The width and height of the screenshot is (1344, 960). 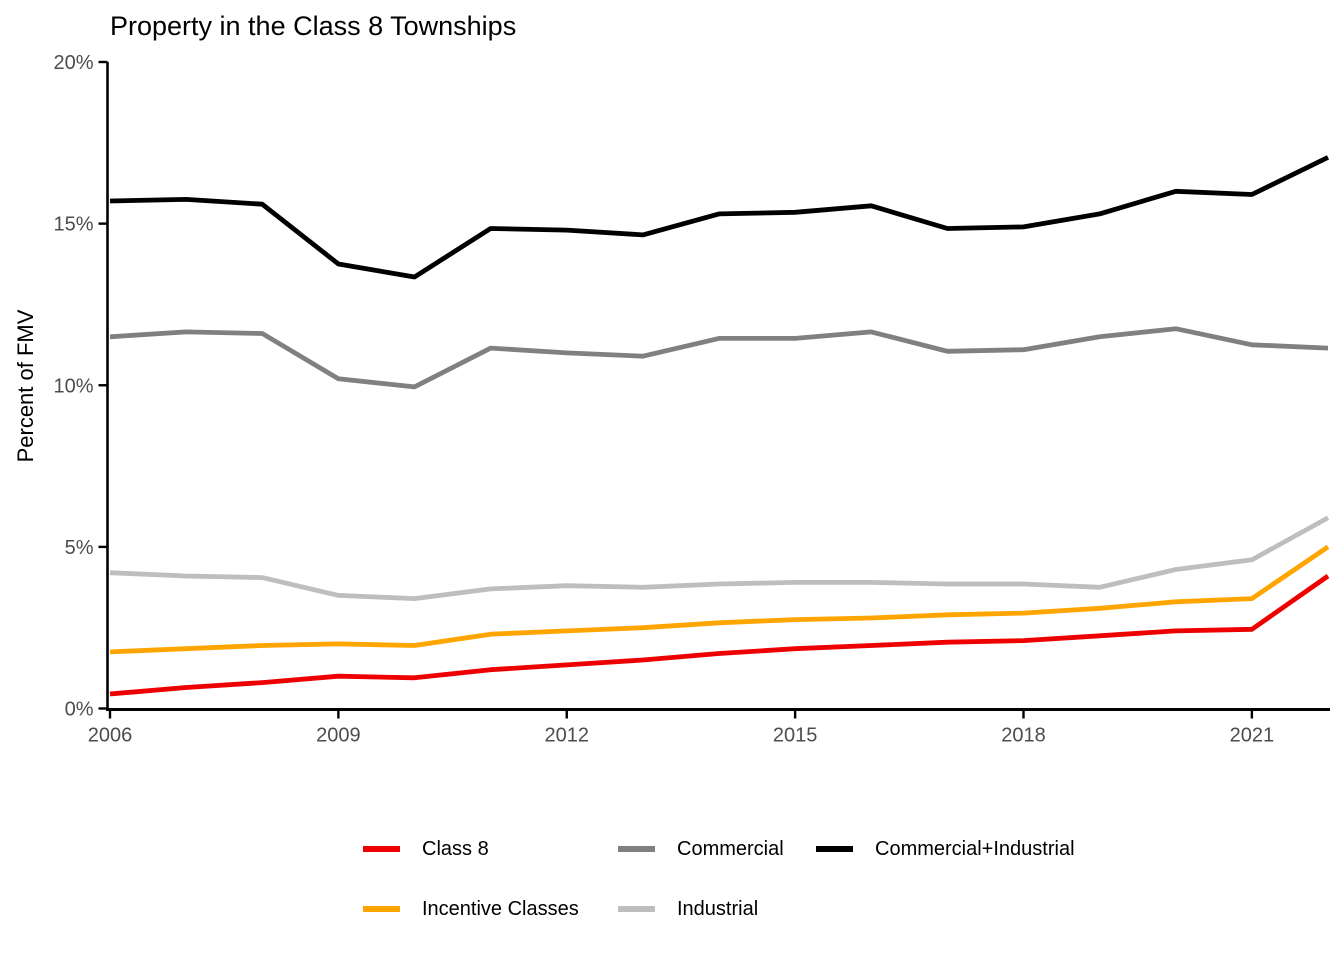 I want to click on series-line-commercial, so click(x=719, y=358).